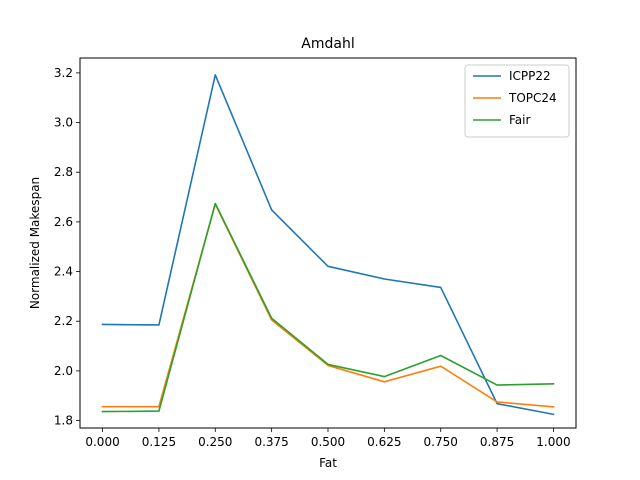 This screenshot has width=640, height=480. What do you see at coordinates (63, 371) in the screenshot?
I see `y-tick-label: 2.0` at bounding box center [63, 371].